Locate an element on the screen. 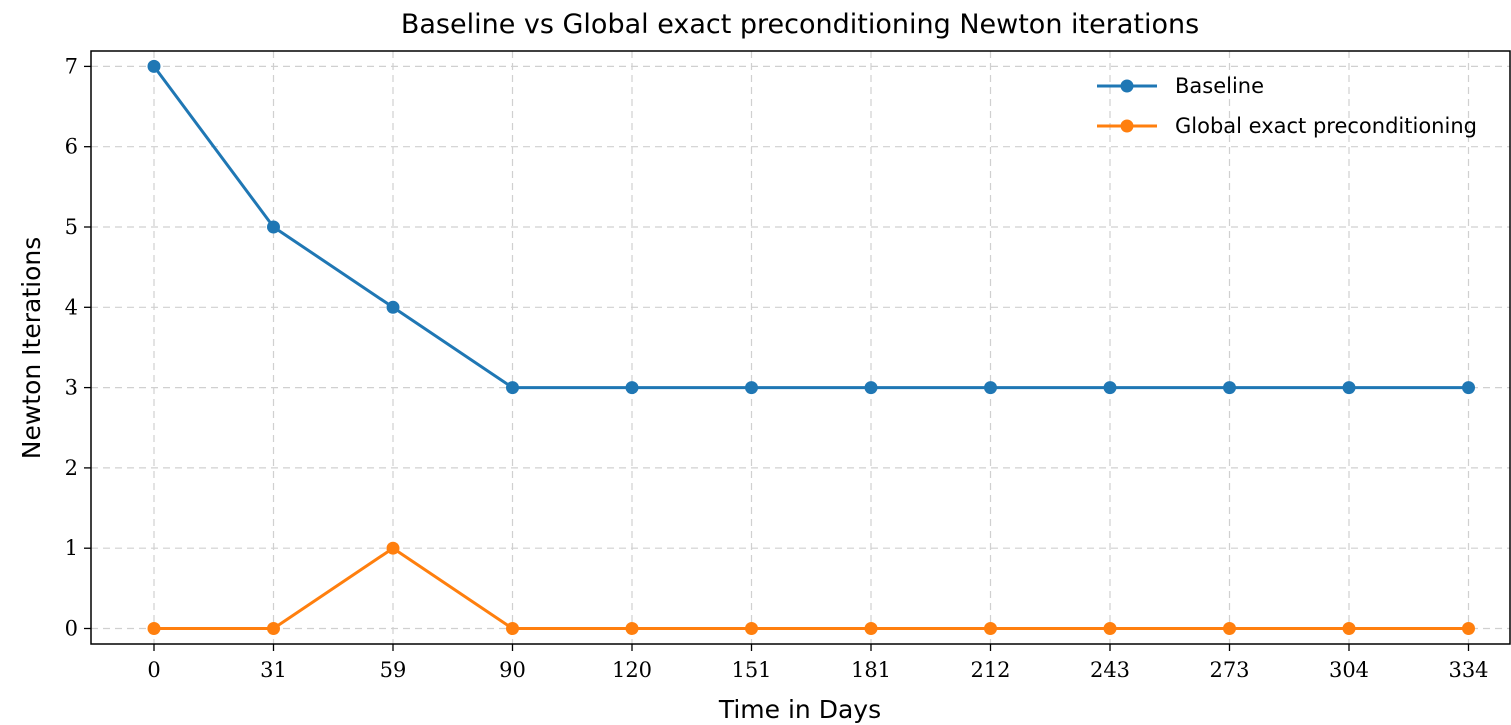 The image size is (1511, 725). y-tick-label: 5 is located at coordinates (71, 227).